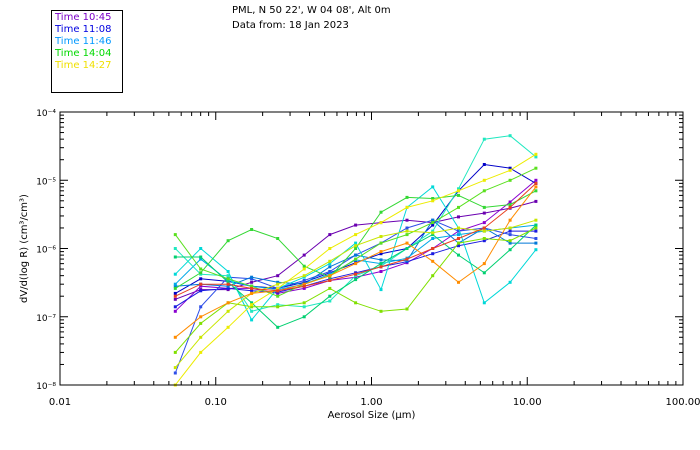 Image resolution: width=700 pixels, height=450 pixels. I want to click on legend-item-4: Time 14:04, so click(83, 53).